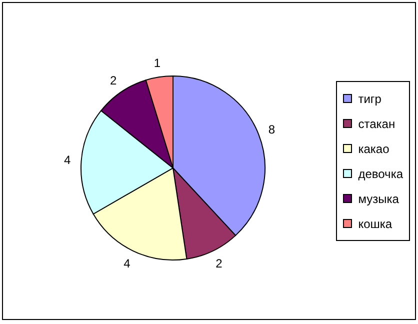 The image size is (418, 324). Describe the element at coordinates (375, 223) in the screenshot. I see `legend-label: кошка` at that location.